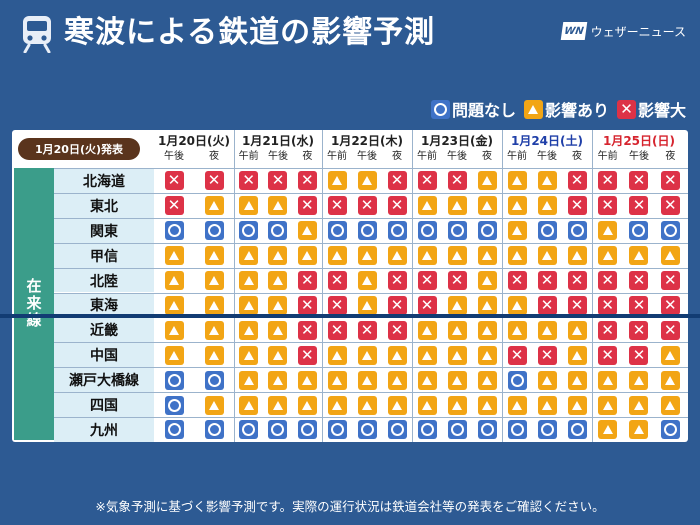 The height and width of the screenshot is (525, 700). I want to click on slot-header: 午前, so click(517, 156).